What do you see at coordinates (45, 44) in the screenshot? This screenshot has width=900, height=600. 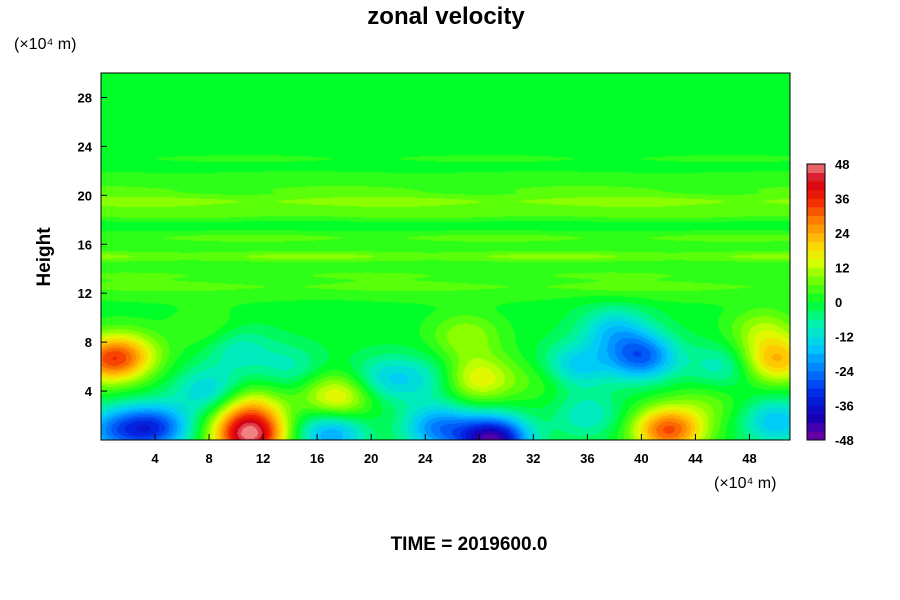 I see `y-unit-label: (×10⁴ m)` at bounding box center [45, 44].